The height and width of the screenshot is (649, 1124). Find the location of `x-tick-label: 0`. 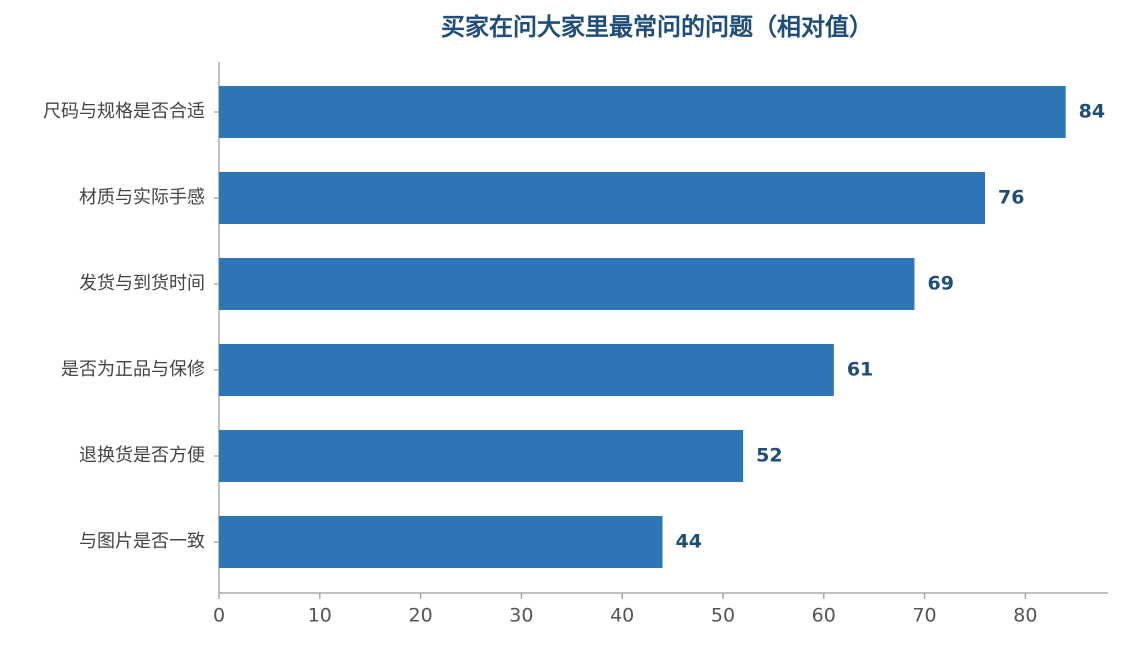

x-tick-label: 0 is located at coordinates (219, 616).